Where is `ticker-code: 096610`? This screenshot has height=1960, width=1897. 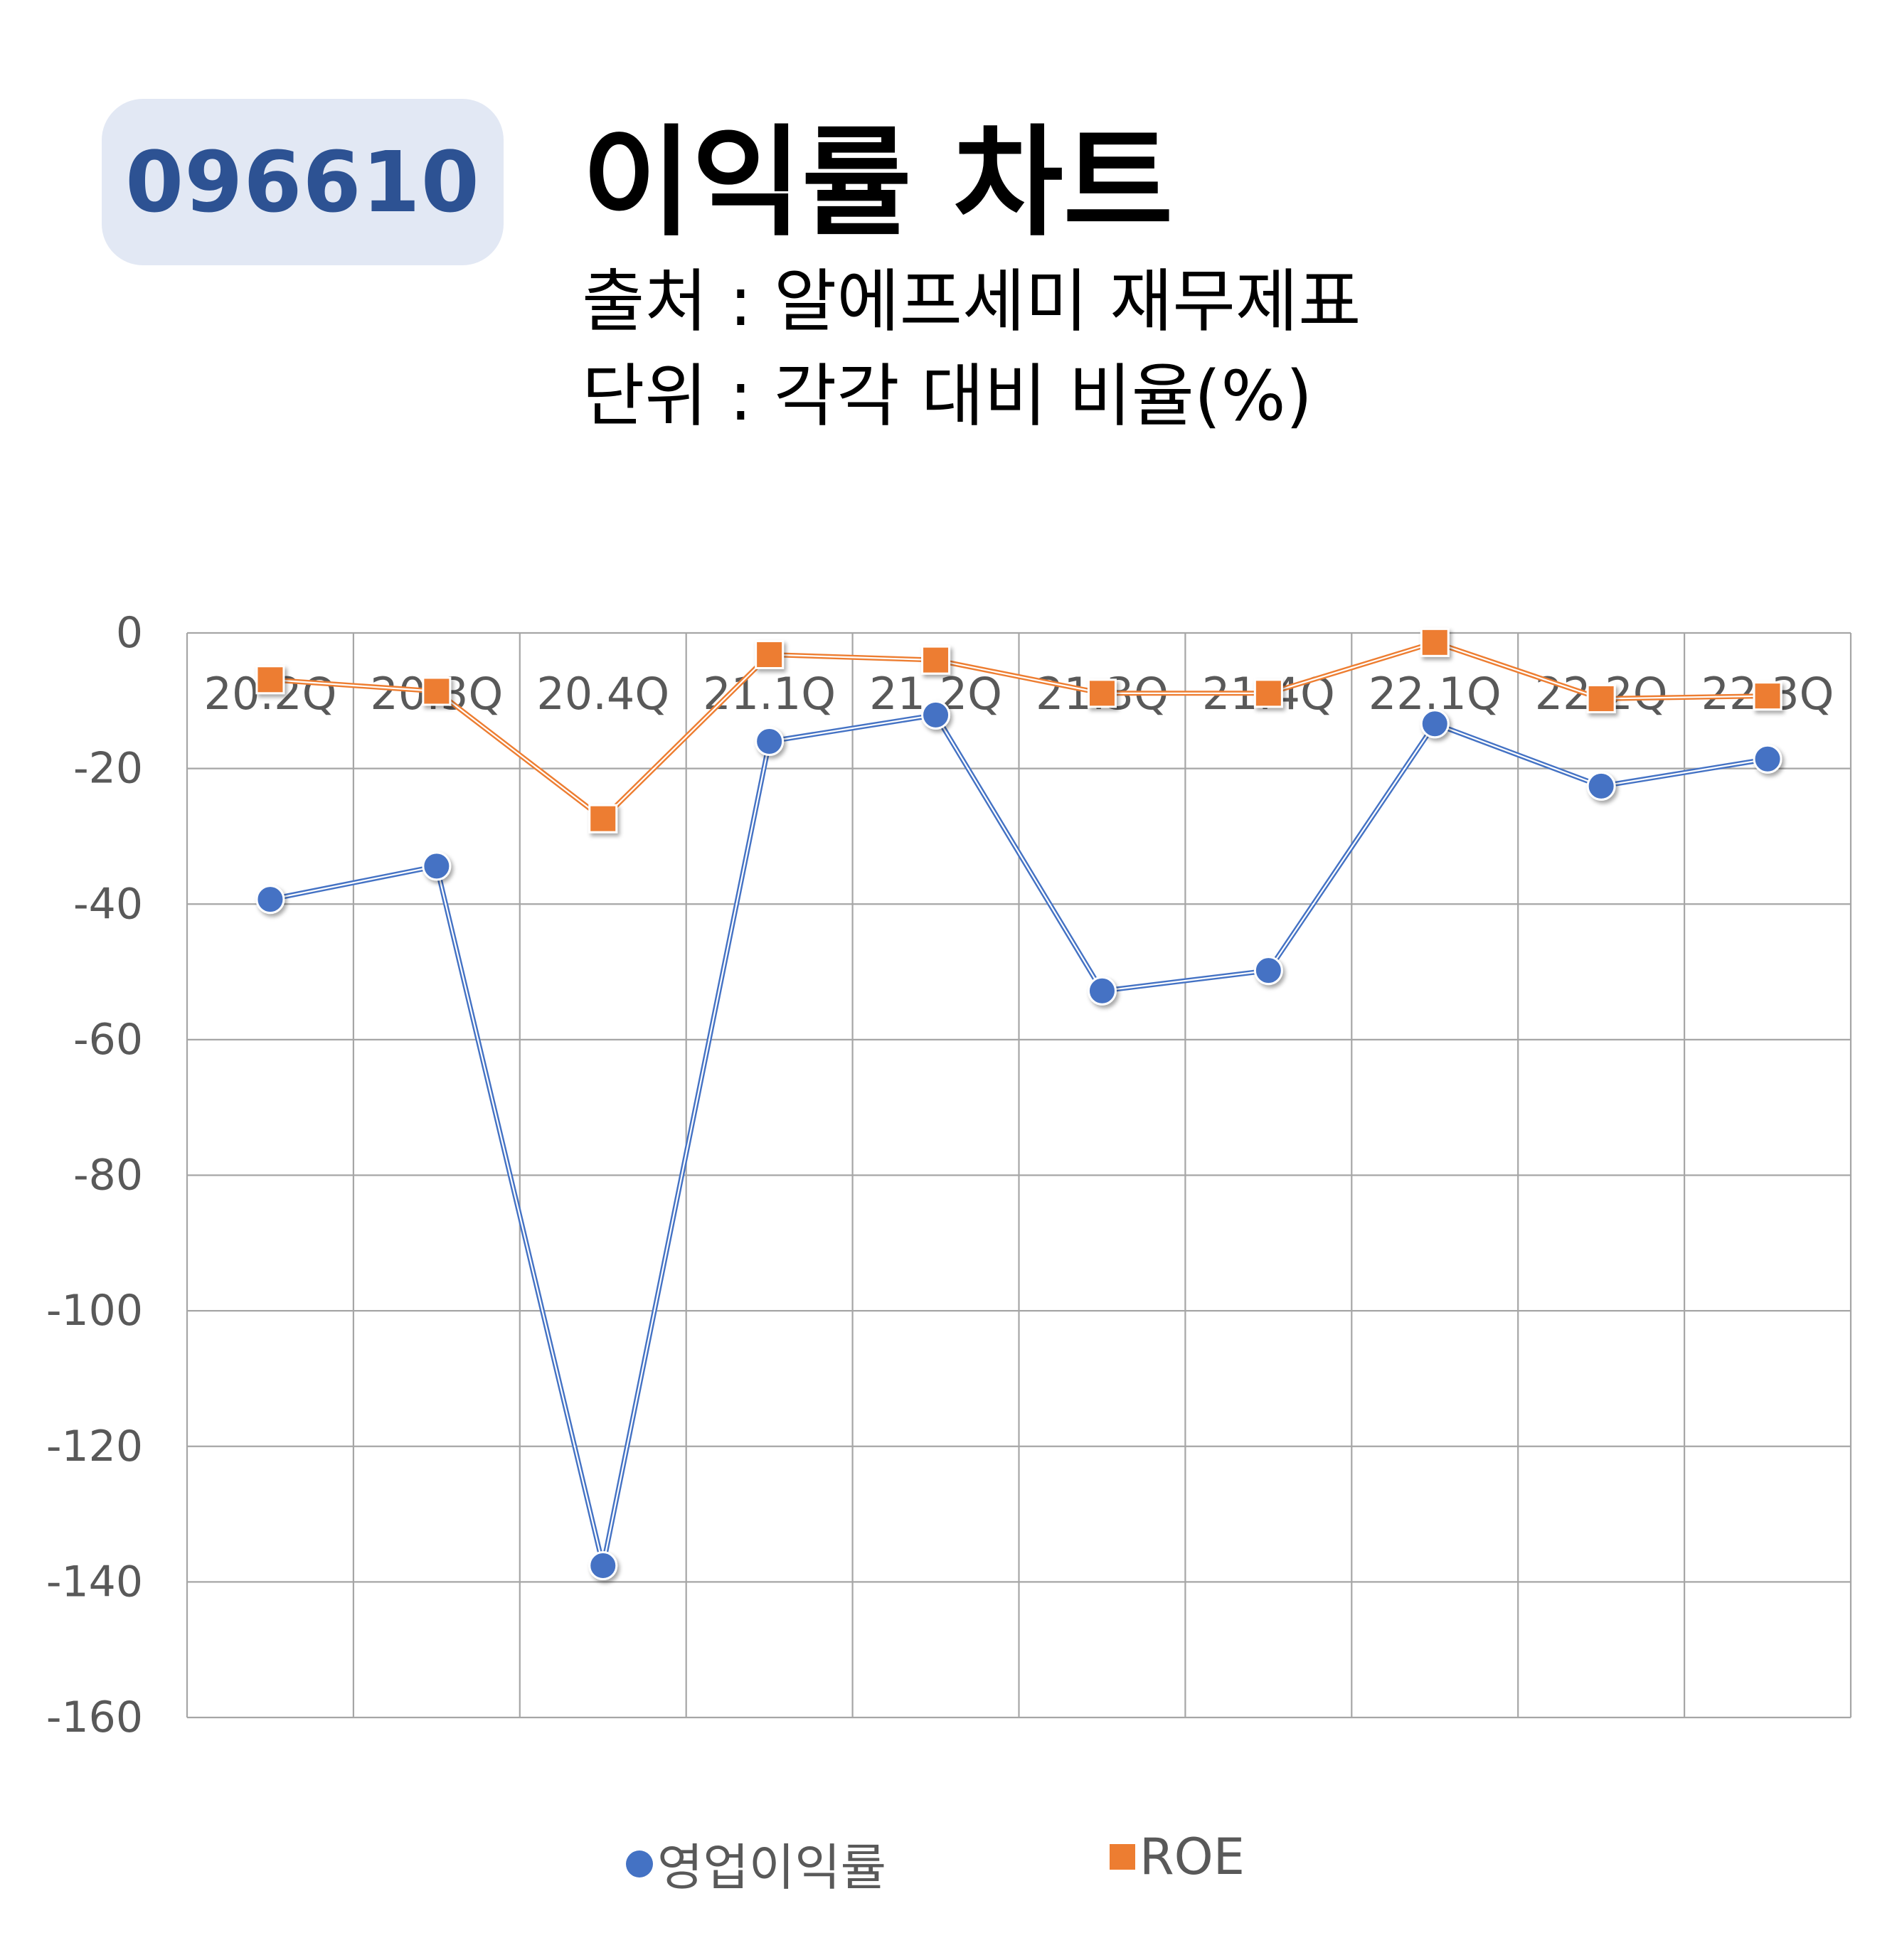 ticker-code: 096610 is located at coordinates (302, 182).